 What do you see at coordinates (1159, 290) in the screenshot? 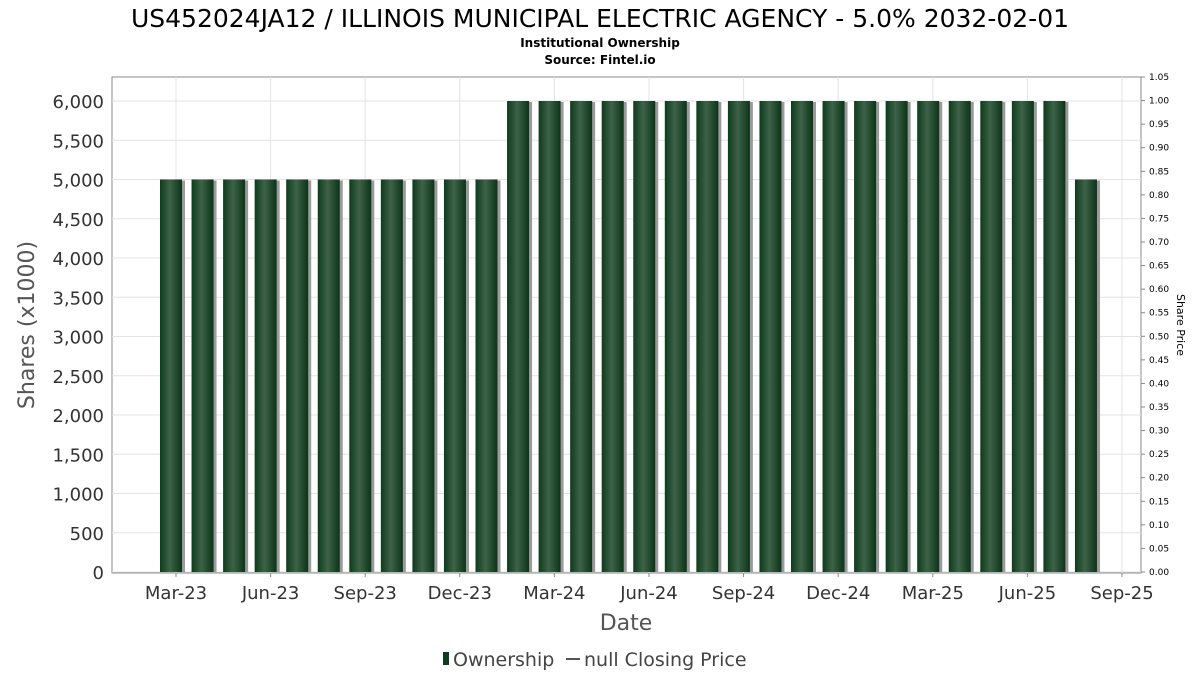
I see `y2-tick-label: 0.60` at bounding box center [1159, 290].